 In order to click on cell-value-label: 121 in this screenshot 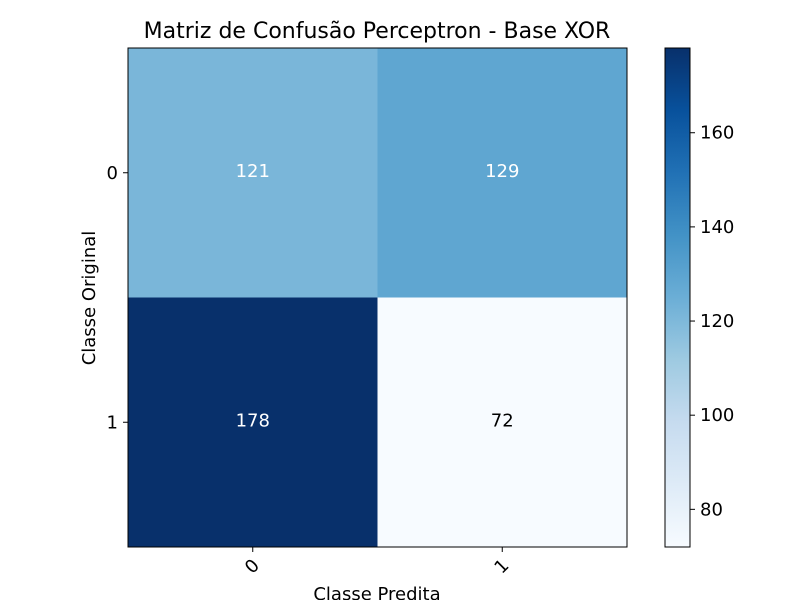, I will do `click(253, 171)`.